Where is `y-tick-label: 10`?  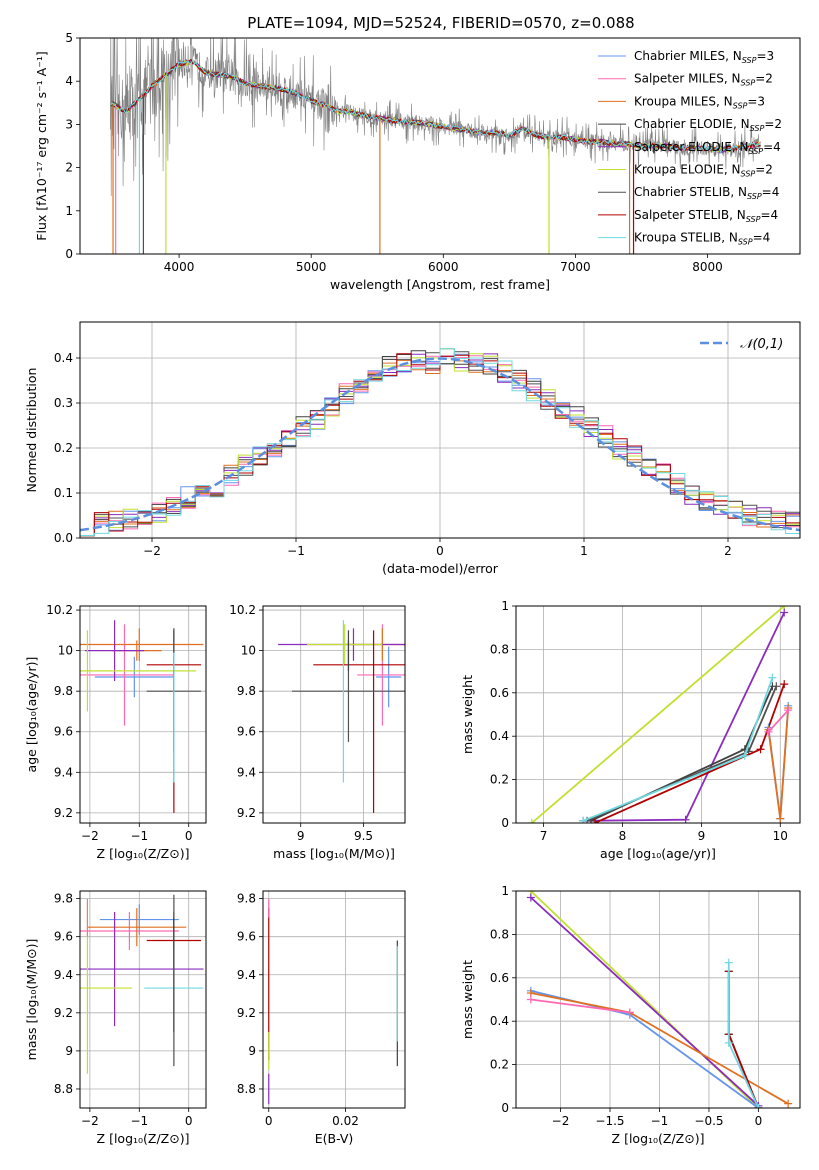 y-tick-label: 10 is located at coordinates (65, 651).